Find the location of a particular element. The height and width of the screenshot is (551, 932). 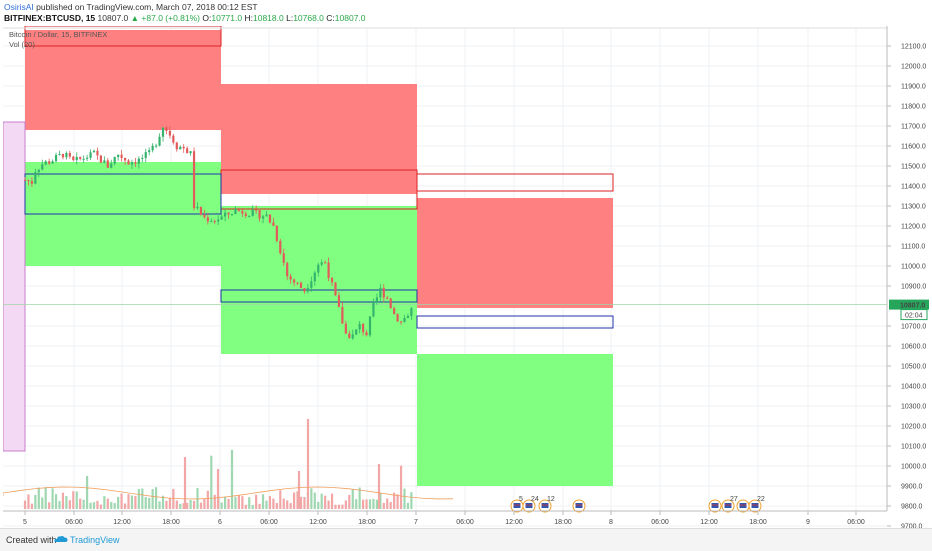

time-tick-label: 06:00 is located at coordinates (74, 522).